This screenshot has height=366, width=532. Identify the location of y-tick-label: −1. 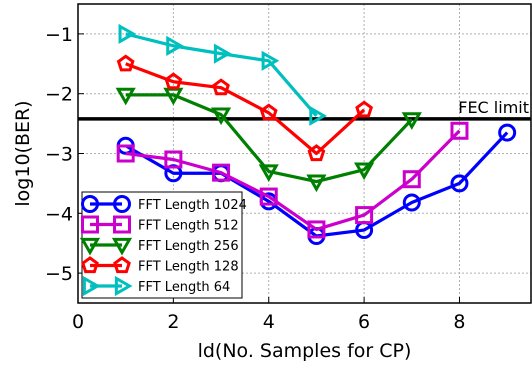
(59, 35).